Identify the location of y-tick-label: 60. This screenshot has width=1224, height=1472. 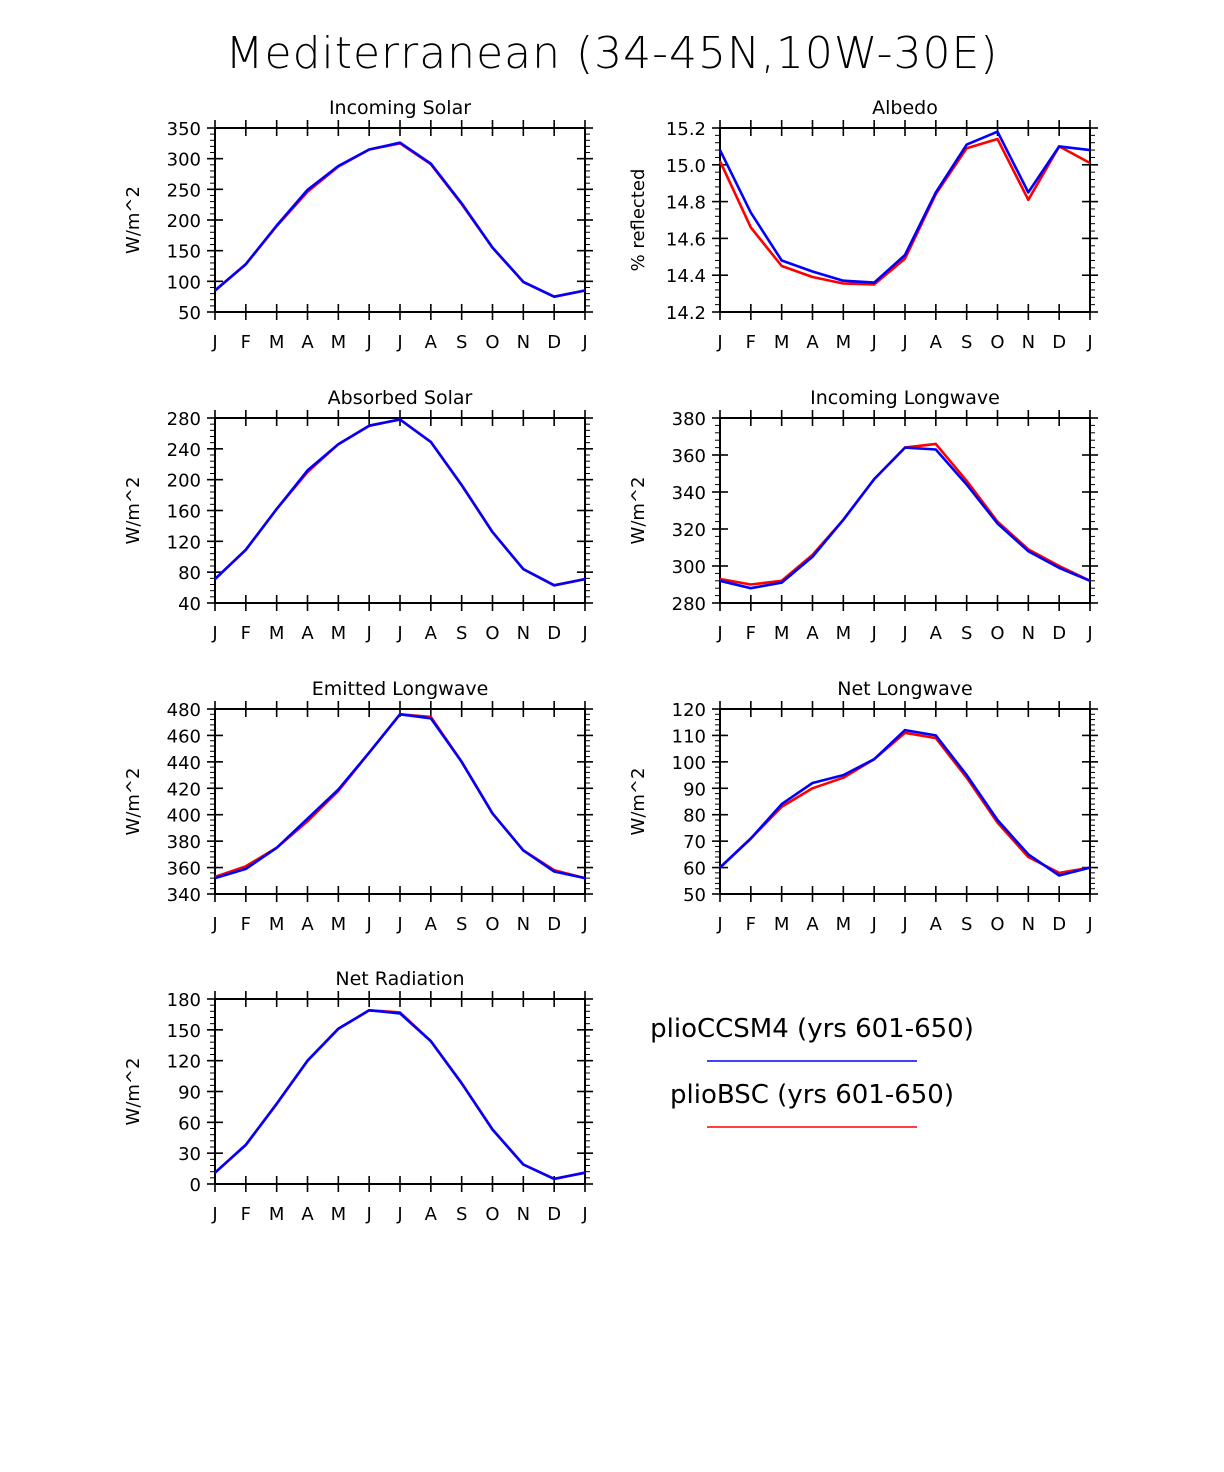
(694, 869).